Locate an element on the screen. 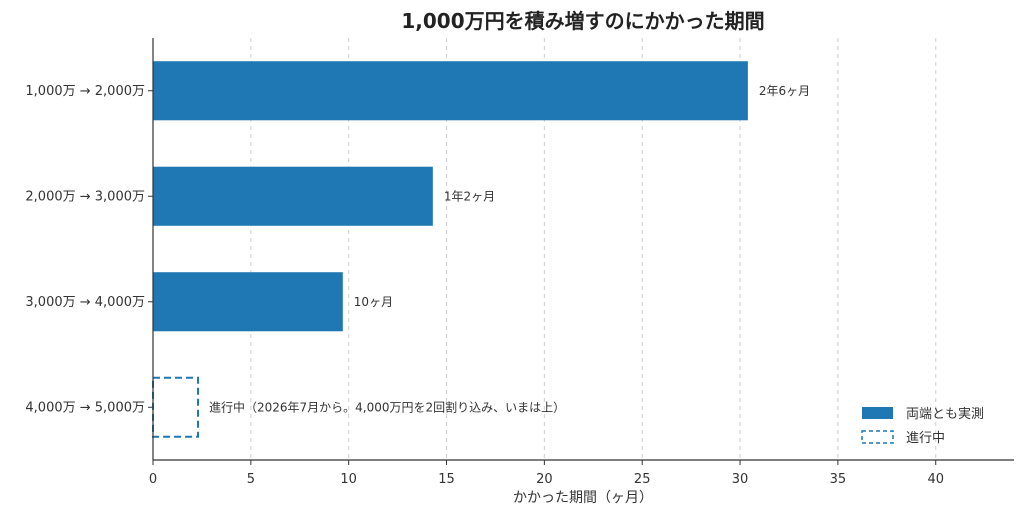 Image resolution: width=1024 pixels, height=518 pixels. x-axis-label: かかった期間（ヶ月） is located at coordinates (583, 498).